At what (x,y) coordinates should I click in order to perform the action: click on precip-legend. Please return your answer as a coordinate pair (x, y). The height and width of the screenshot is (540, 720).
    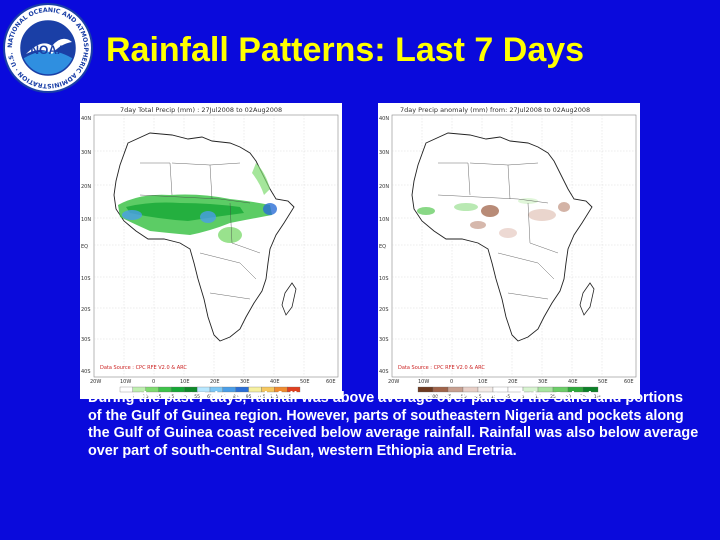
    Looking at the image, I should click on (210, 389).